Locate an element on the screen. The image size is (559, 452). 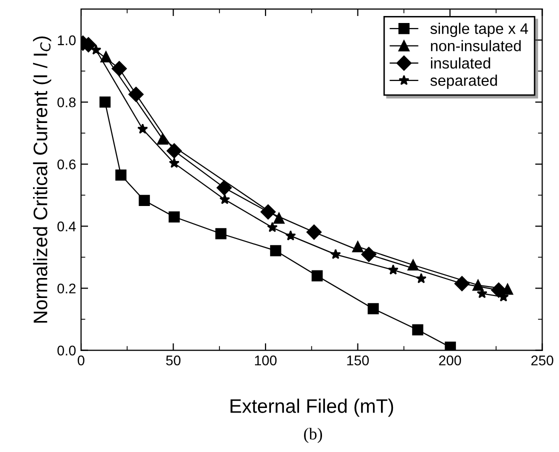
x-tick-label: 100 is located at coordinates (266, 361).